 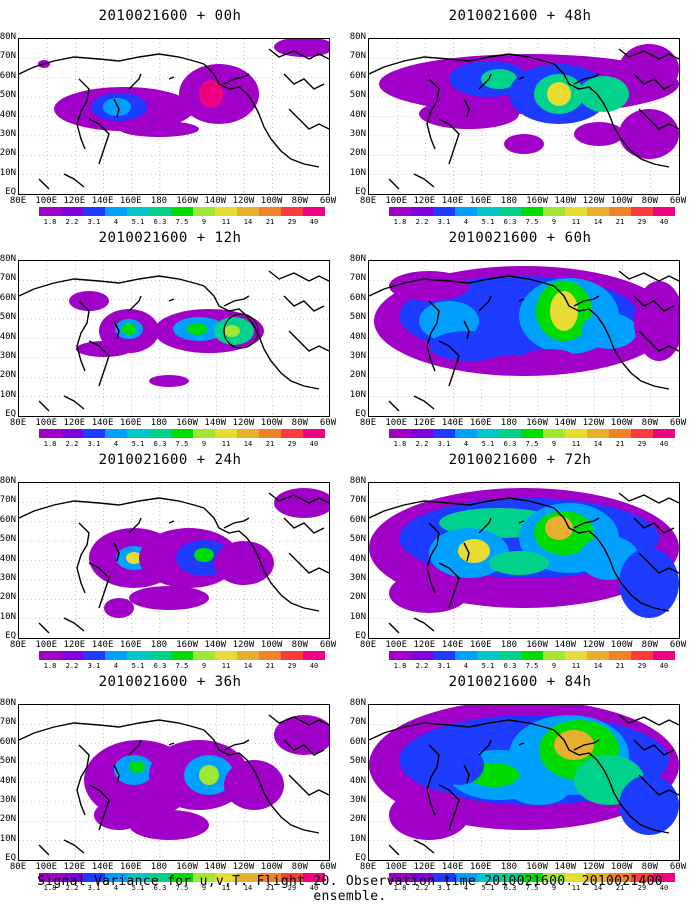 I want to click on longitude-label: 140E, so click(x=452, y=423).